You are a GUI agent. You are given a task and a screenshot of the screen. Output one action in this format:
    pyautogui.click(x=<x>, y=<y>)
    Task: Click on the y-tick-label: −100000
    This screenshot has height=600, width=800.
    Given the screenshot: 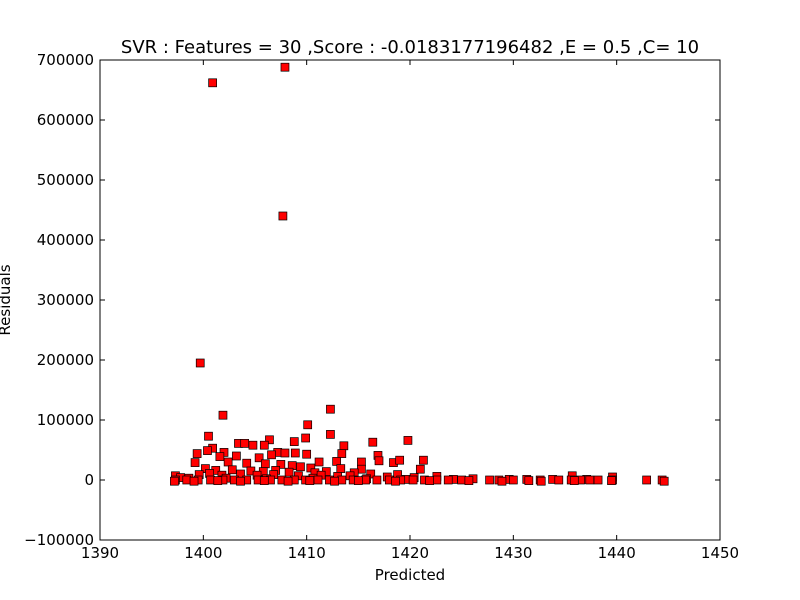 What is the action you would take?
    pyautogui.click(x=59, y=540)
    